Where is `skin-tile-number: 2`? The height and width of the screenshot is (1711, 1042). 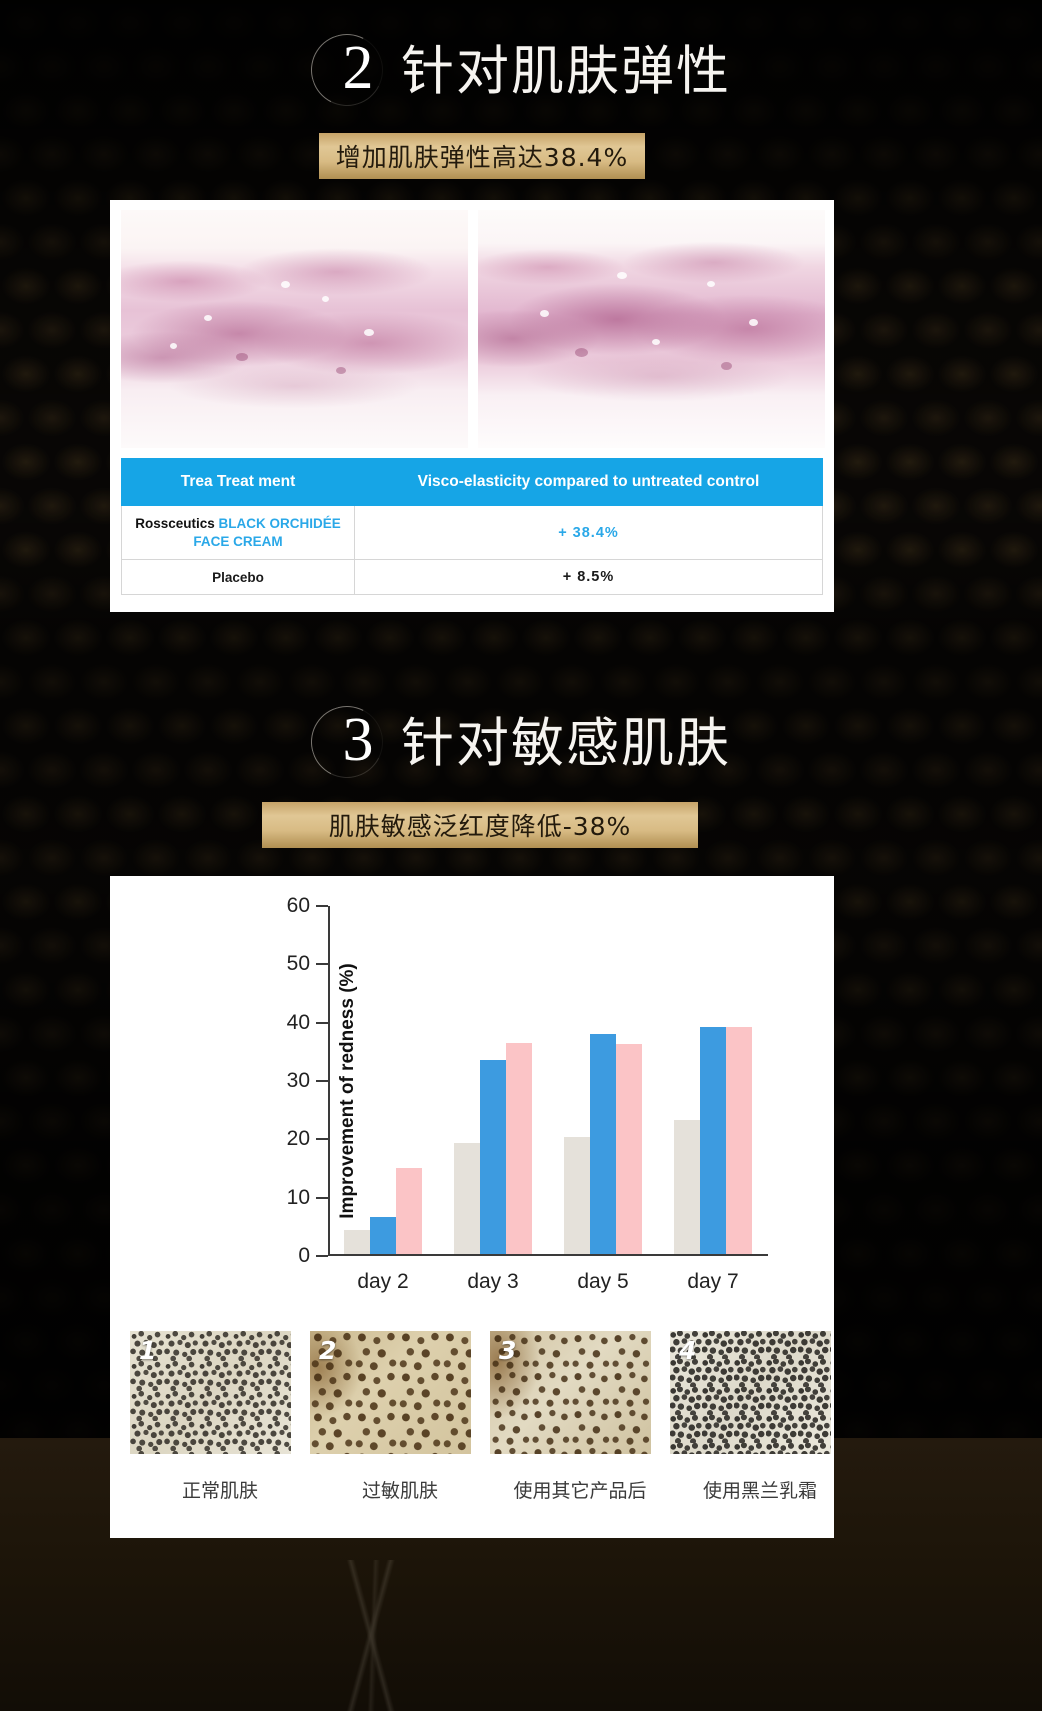 skin-tile-number: 2 is located at coordinates (328, 1350).